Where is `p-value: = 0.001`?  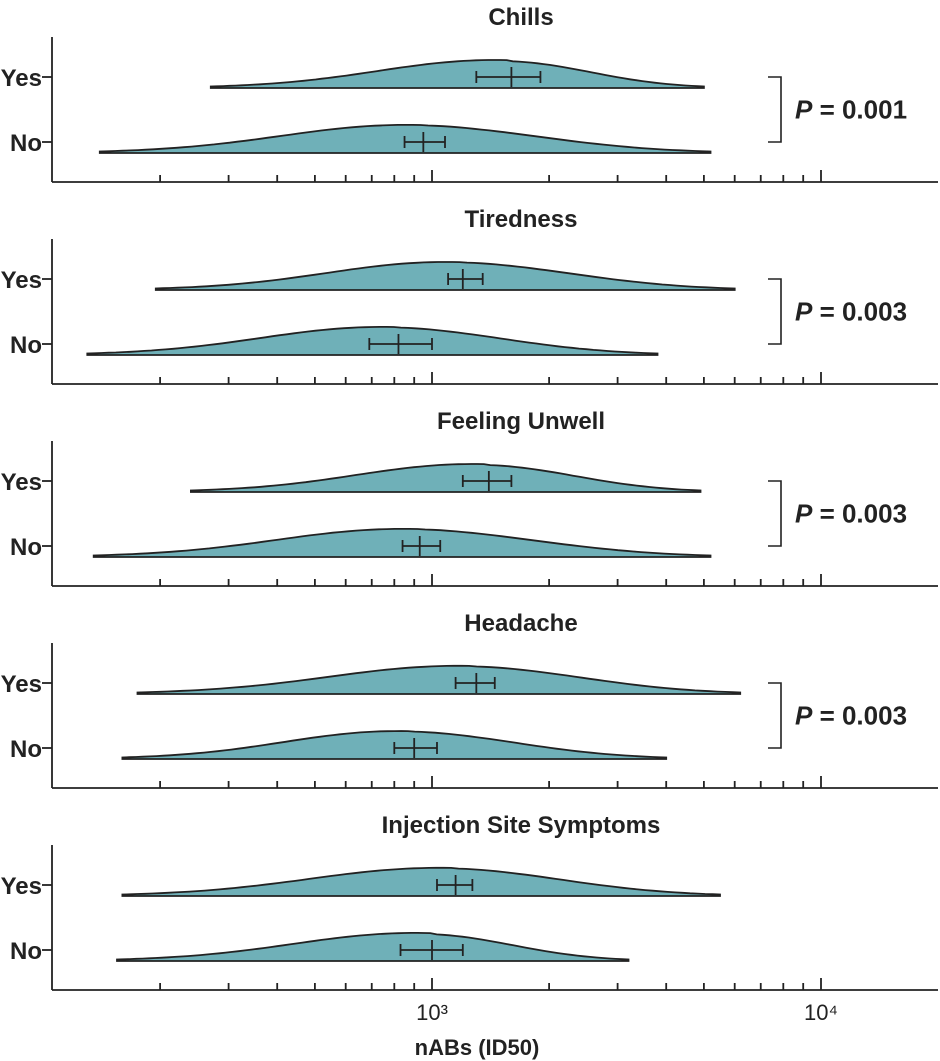 p-value: = 0.001 is located at coordinates (859, 110).